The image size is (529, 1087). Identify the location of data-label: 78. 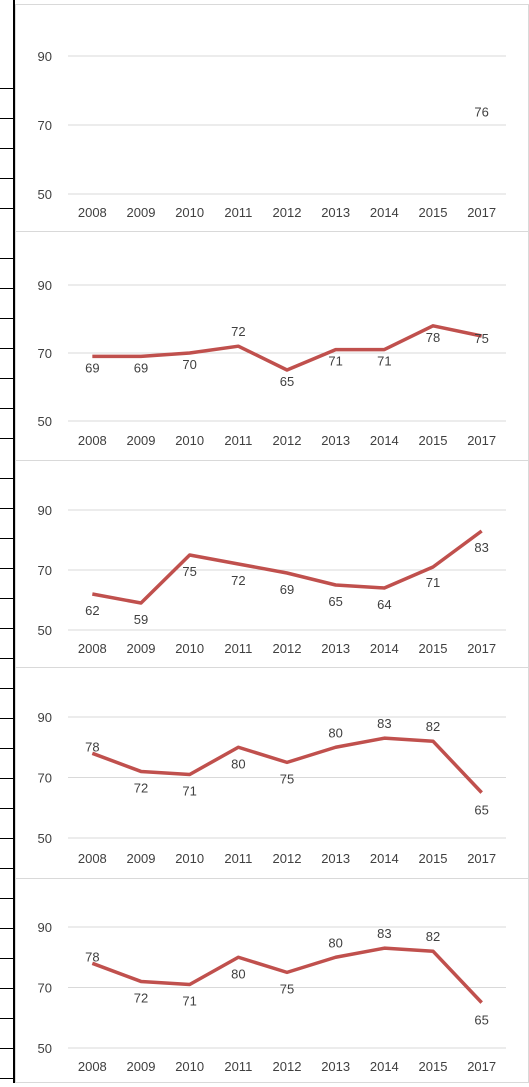
(92, 956).